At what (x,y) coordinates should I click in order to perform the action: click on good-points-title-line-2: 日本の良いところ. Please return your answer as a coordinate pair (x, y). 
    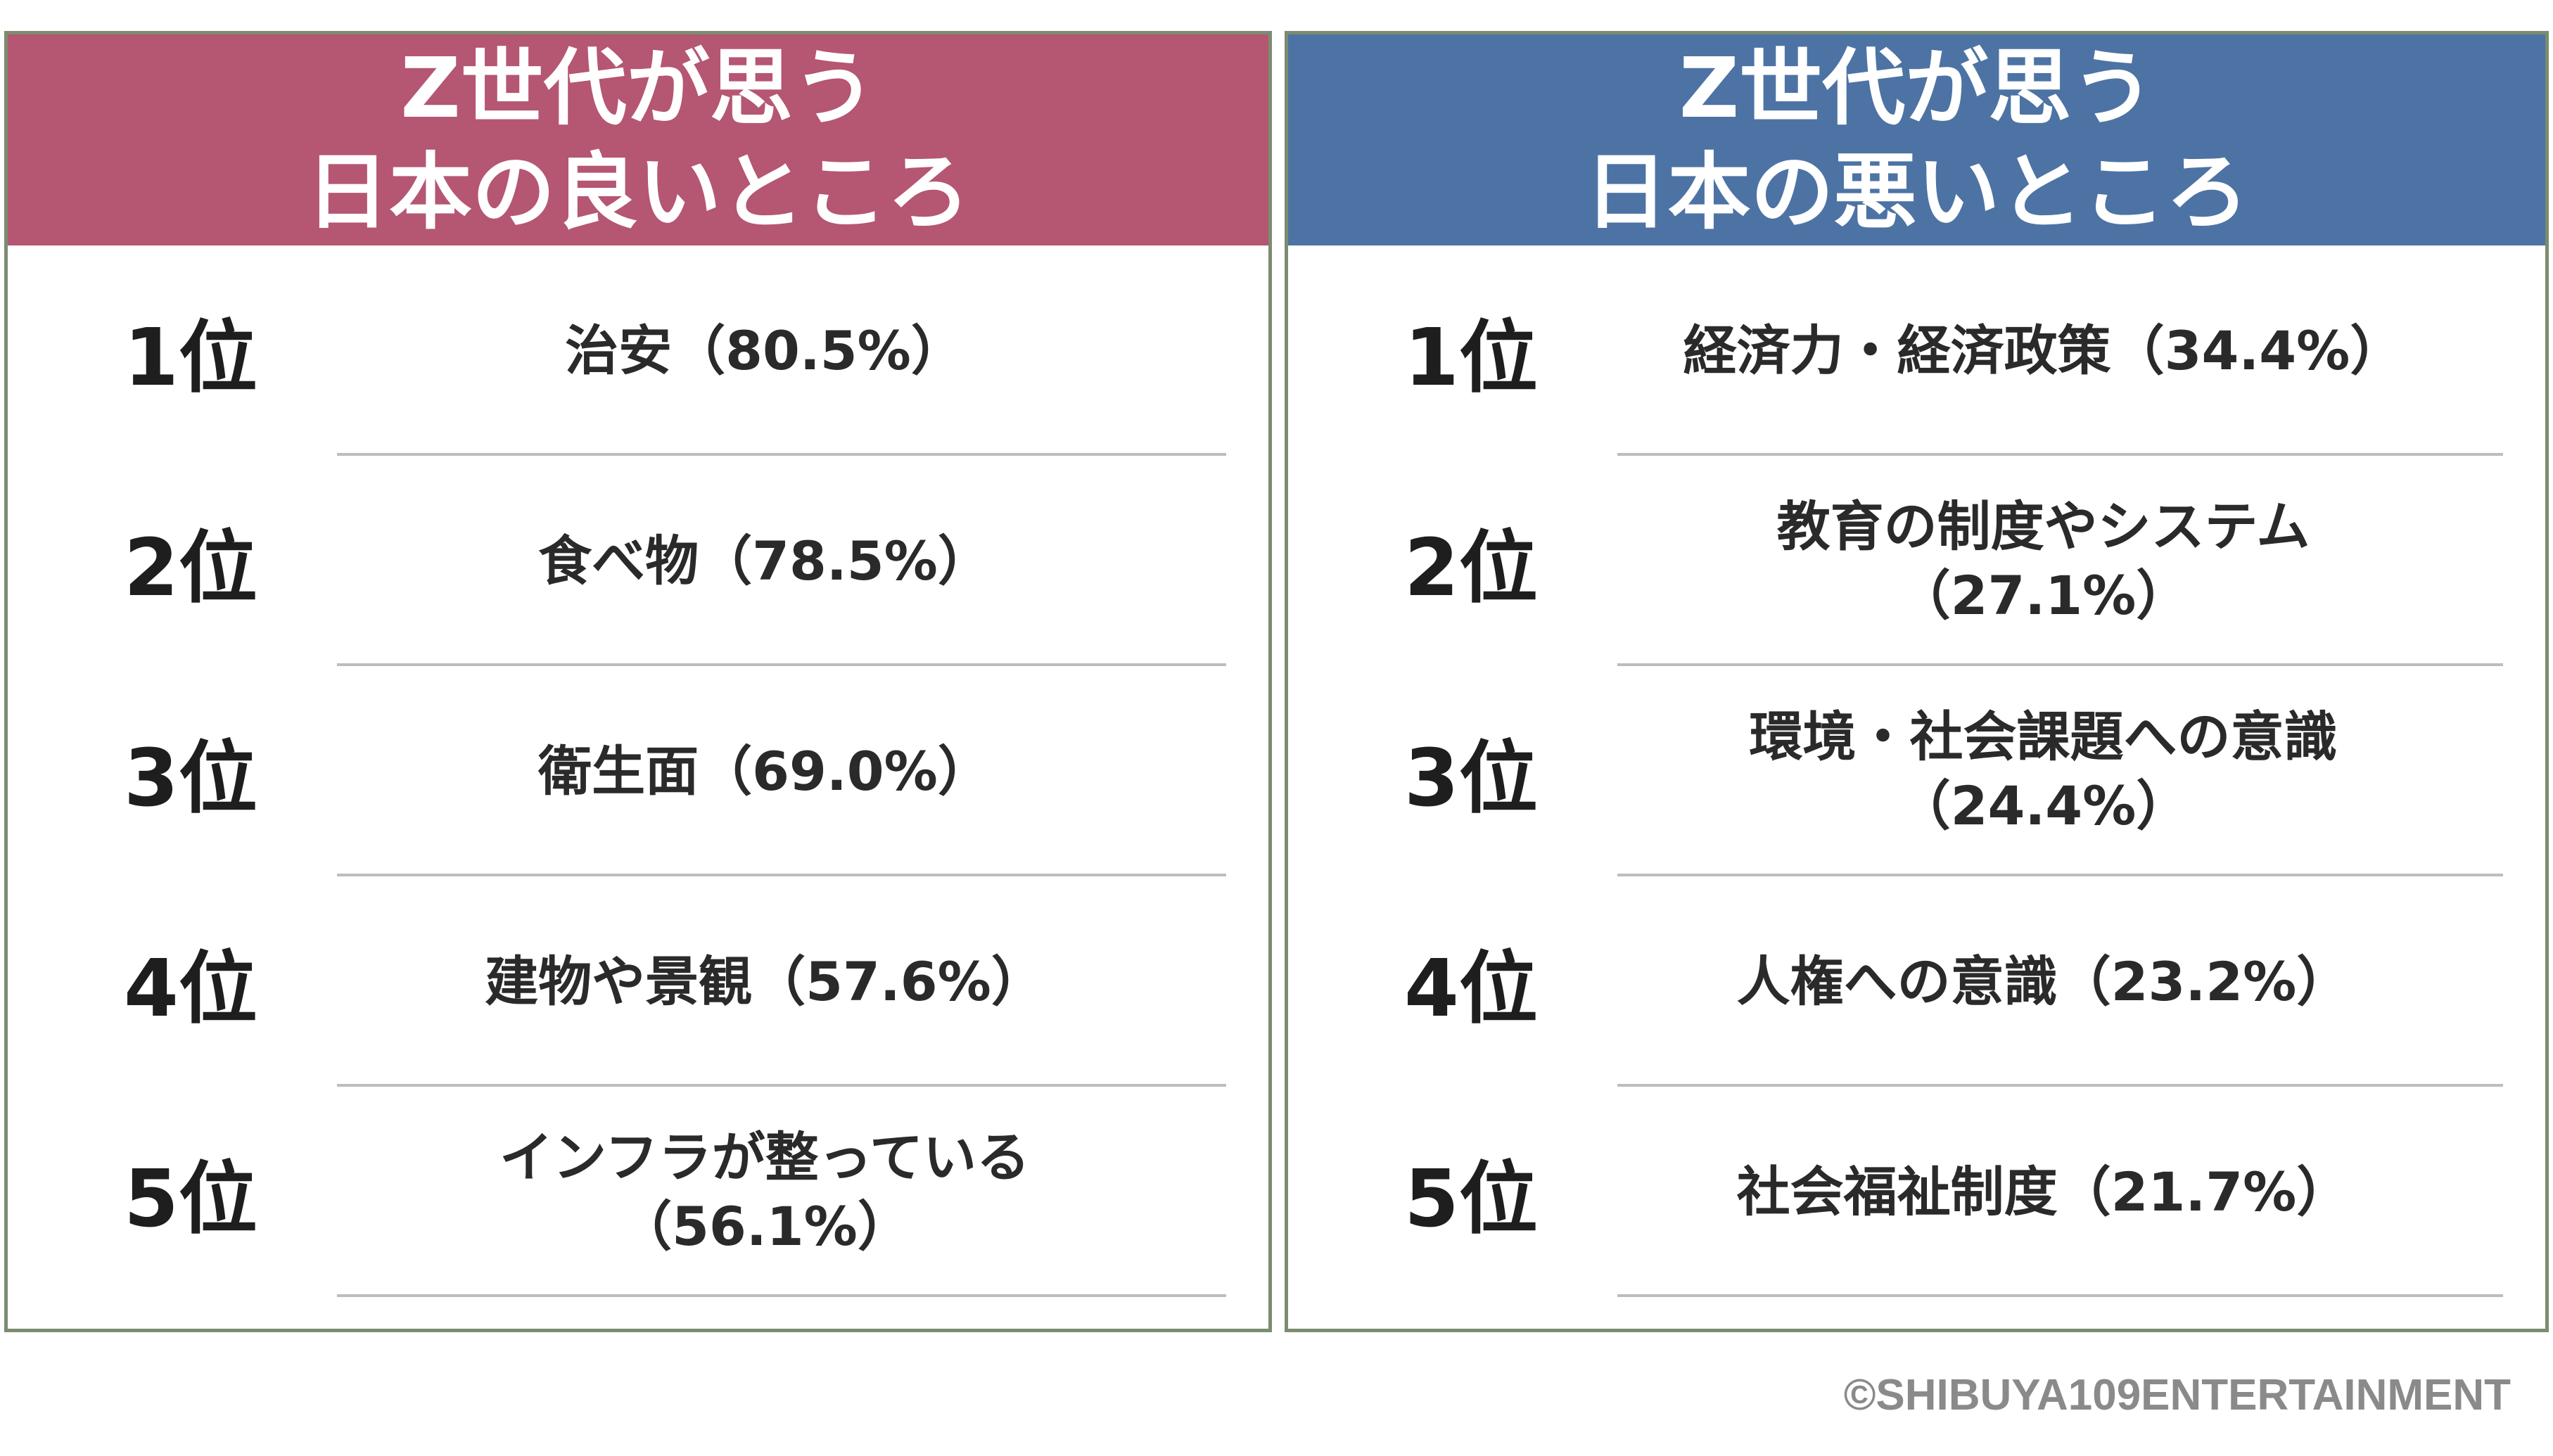
    Looking at the image, I should click on (637, 192).